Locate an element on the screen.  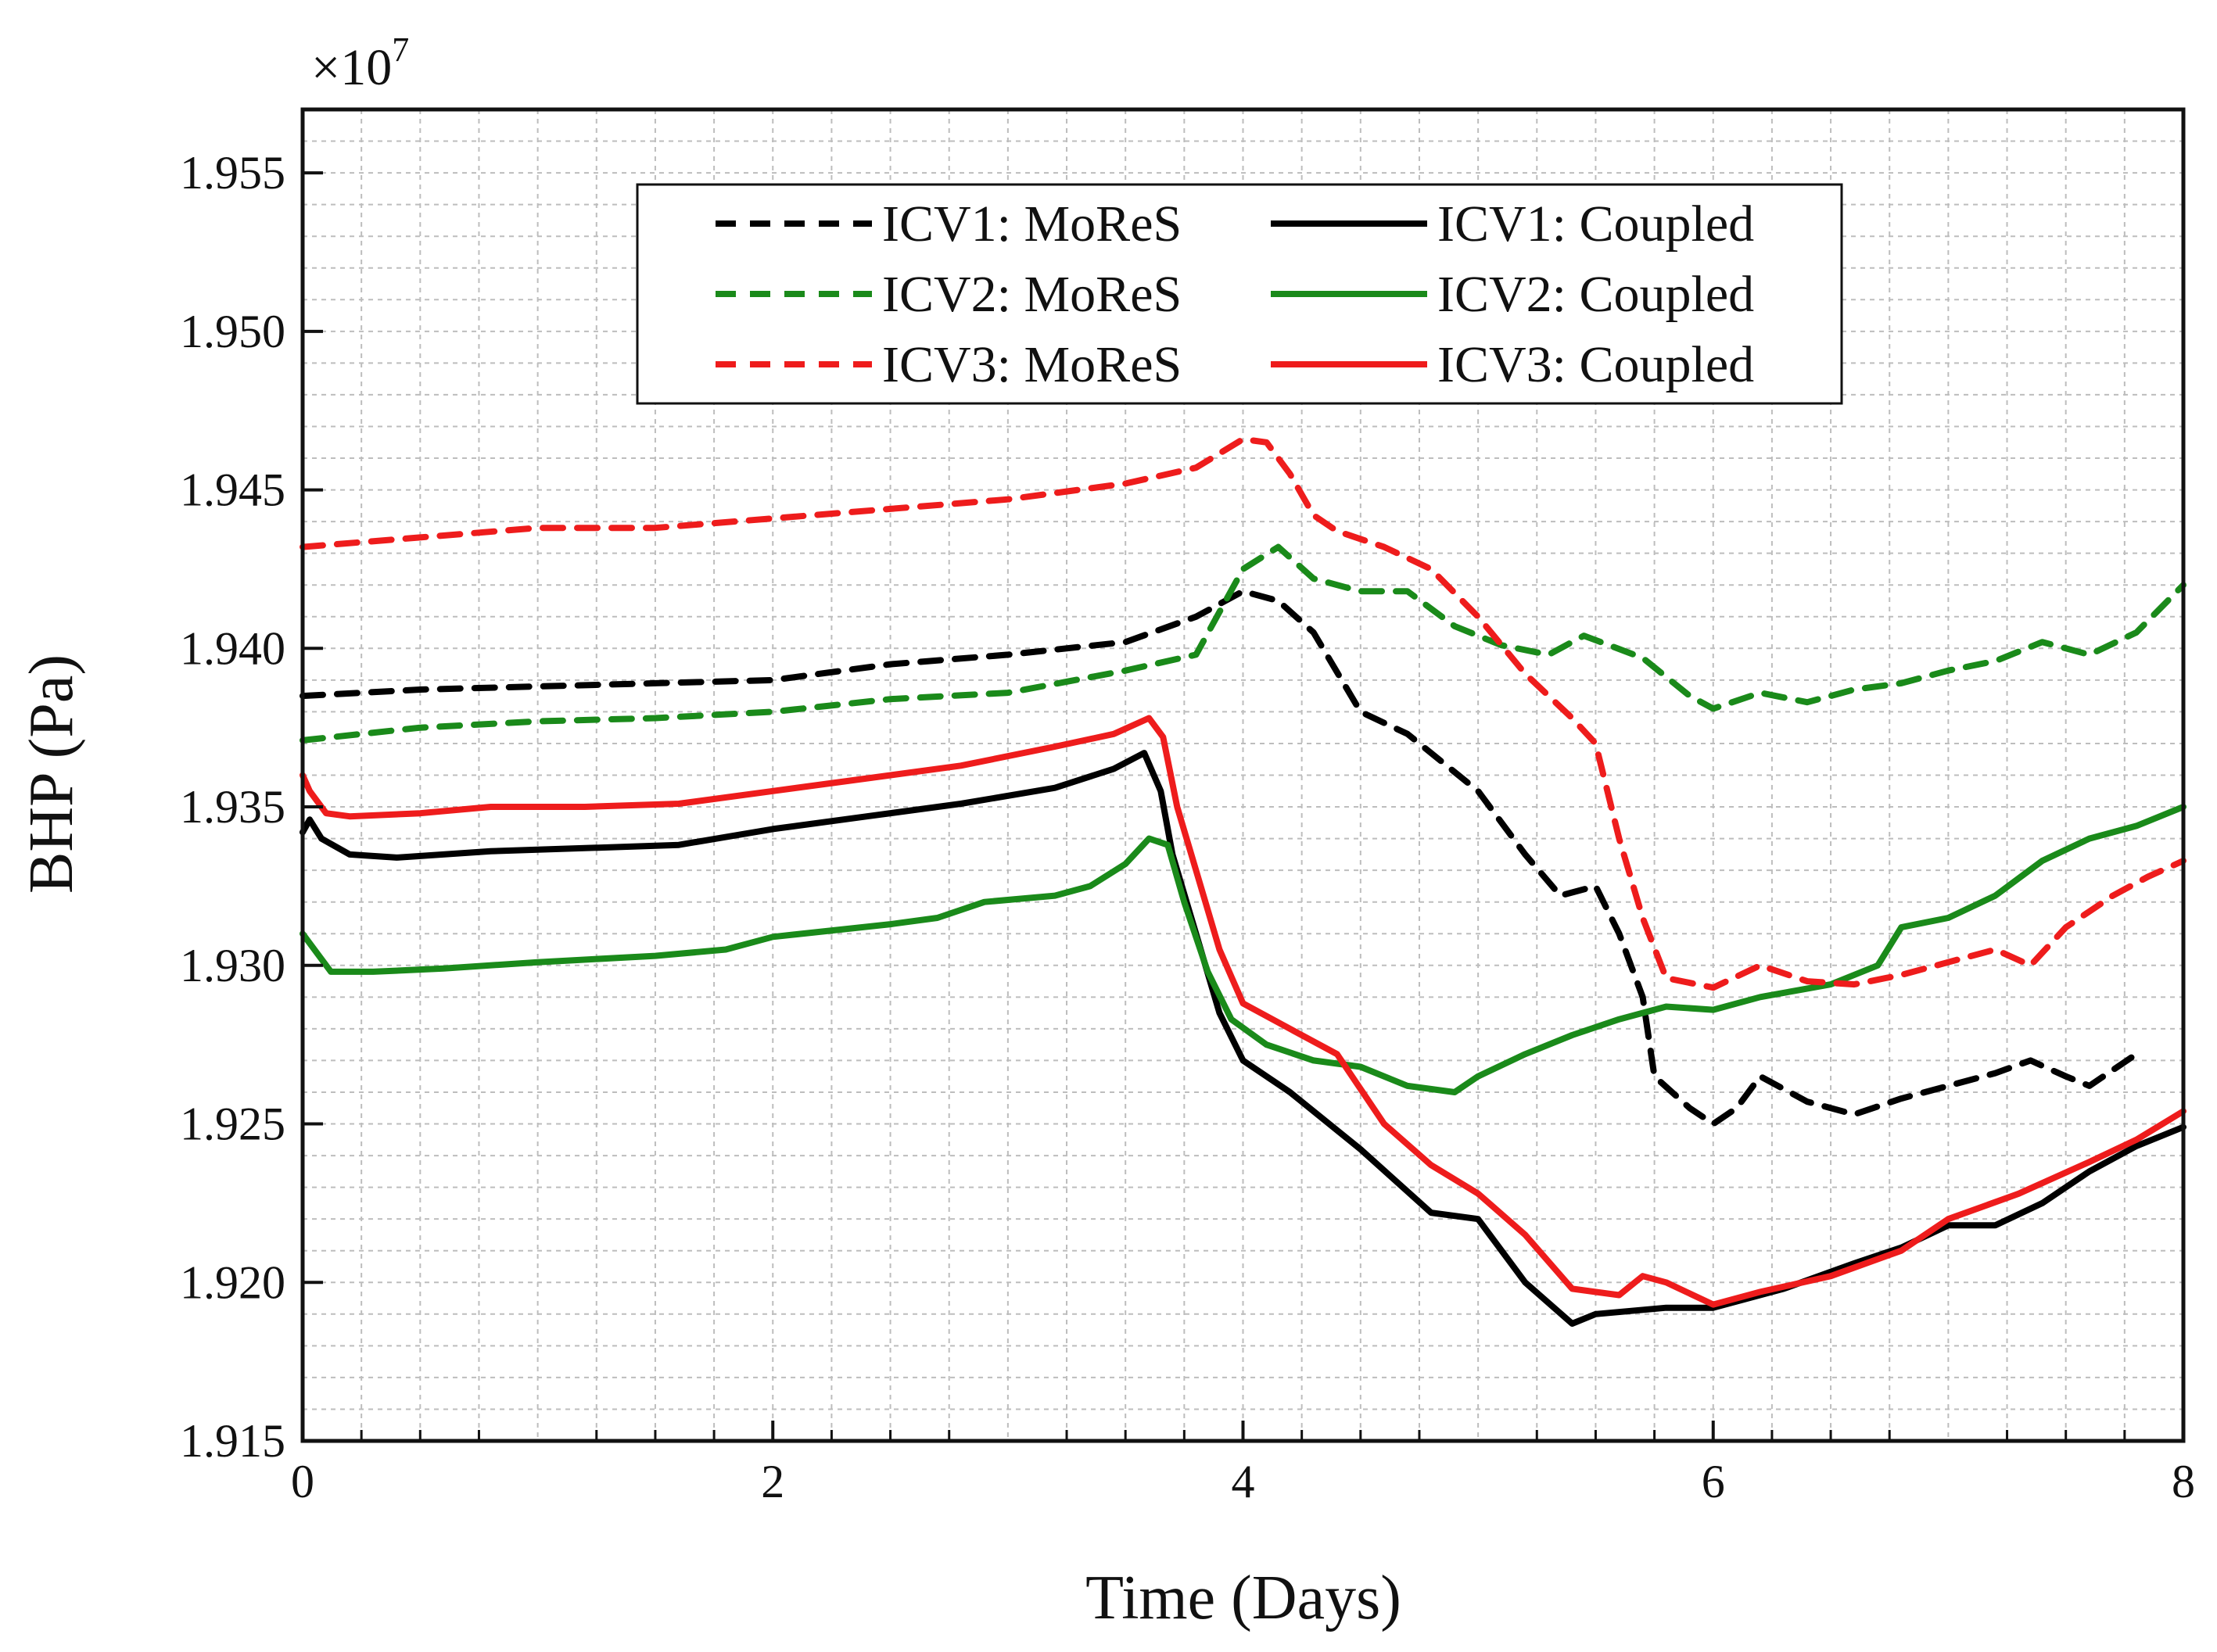
legend-label-icv3-mores: ICV3: MoReS is located at coordinates (1032, 364).